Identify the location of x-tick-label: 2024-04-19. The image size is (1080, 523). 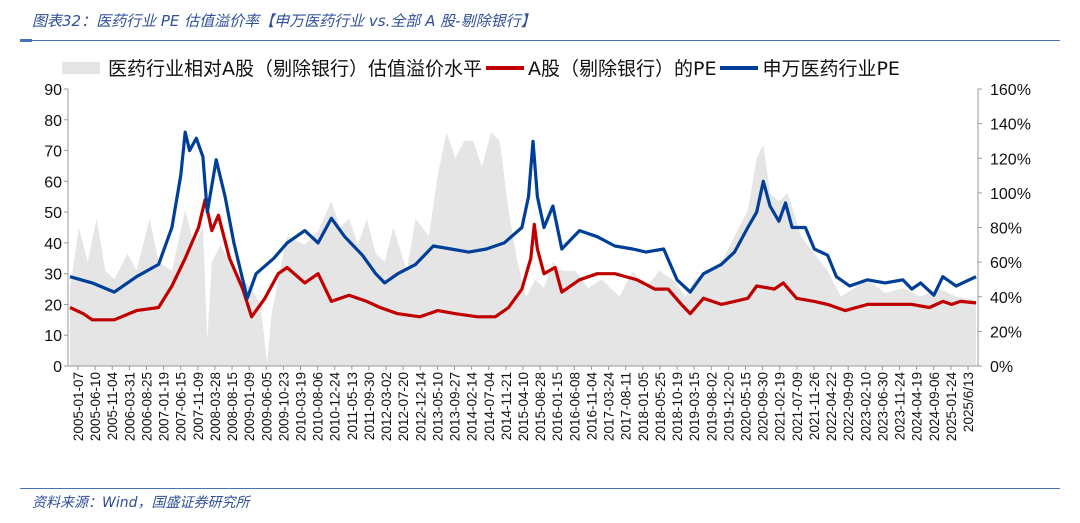
(917, 406).